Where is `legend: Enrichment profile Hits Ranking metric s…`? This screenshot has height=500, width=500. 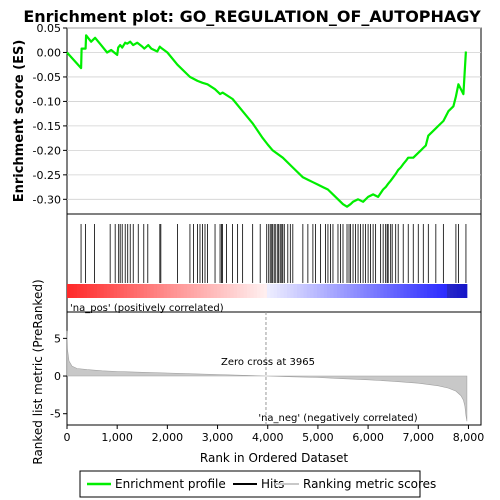
legend: Enrichment profile Hits Ranking metric s… is located at coordinates (257, 484).